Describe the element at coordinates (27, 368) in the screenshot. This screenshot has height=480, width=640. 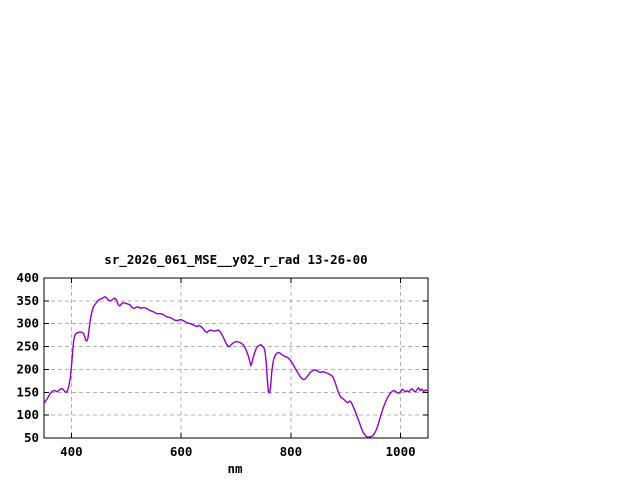
I see `y-tick-label: 200` at that location.